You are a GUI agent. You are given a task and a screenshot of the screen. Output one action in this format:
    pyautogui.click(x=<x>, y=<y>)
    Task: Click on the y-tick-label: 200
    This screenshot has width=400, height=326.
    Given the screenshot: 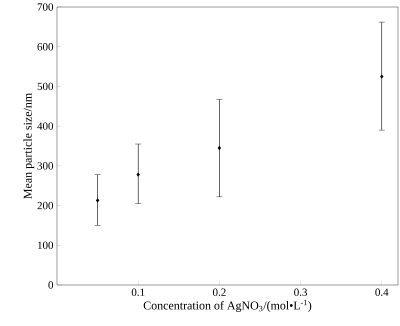 What is the action you would take?
    pyautogui.click(x=46, y=206)
    